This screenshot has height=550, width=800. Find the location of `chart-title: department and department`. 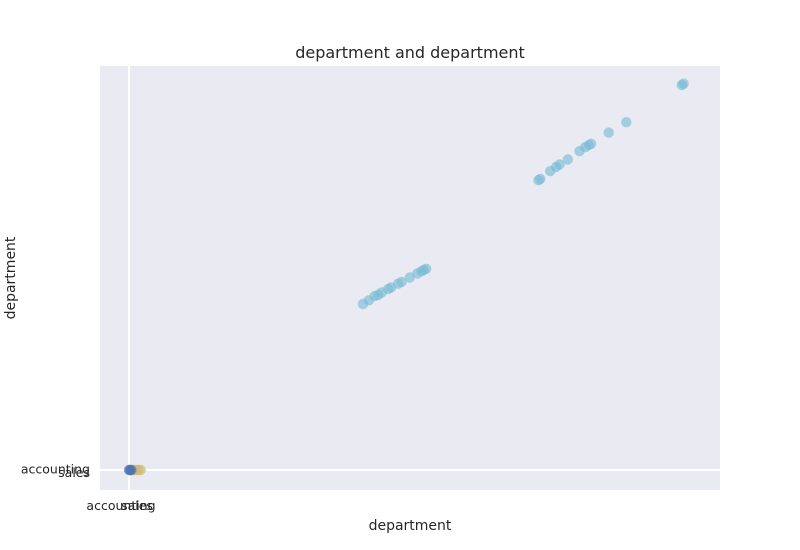

chart-title: department and department is located at coordinates (410, 52).